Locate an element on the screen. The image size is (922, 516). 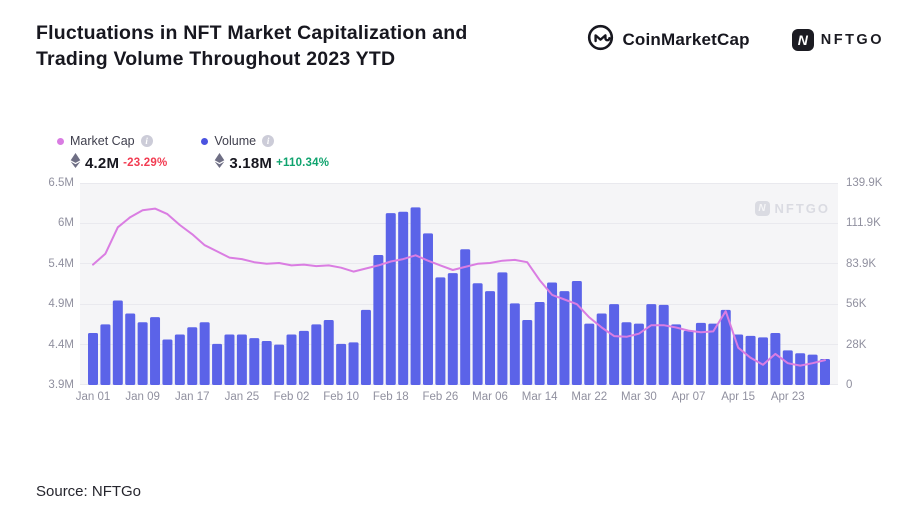
y-axis-left-label: 5.4M is located at coordinates (61, 263).